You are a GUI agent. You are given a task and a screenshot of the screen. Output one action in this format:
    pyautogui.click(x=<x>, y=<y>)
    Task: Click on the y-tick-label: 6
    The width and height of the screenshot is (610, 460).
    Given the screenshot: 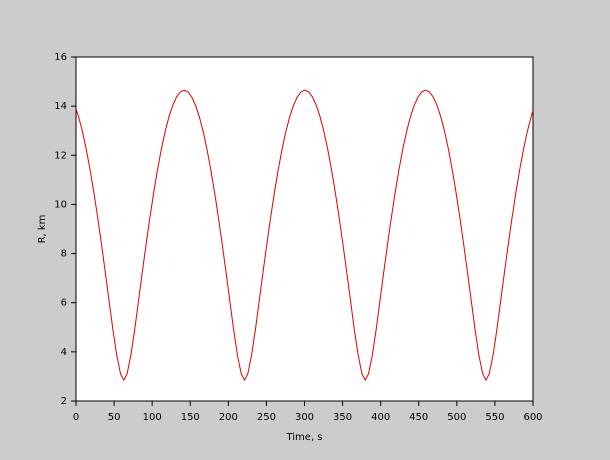 What is the action you would take?
    pyautogui.click(x=64, y=303)
    